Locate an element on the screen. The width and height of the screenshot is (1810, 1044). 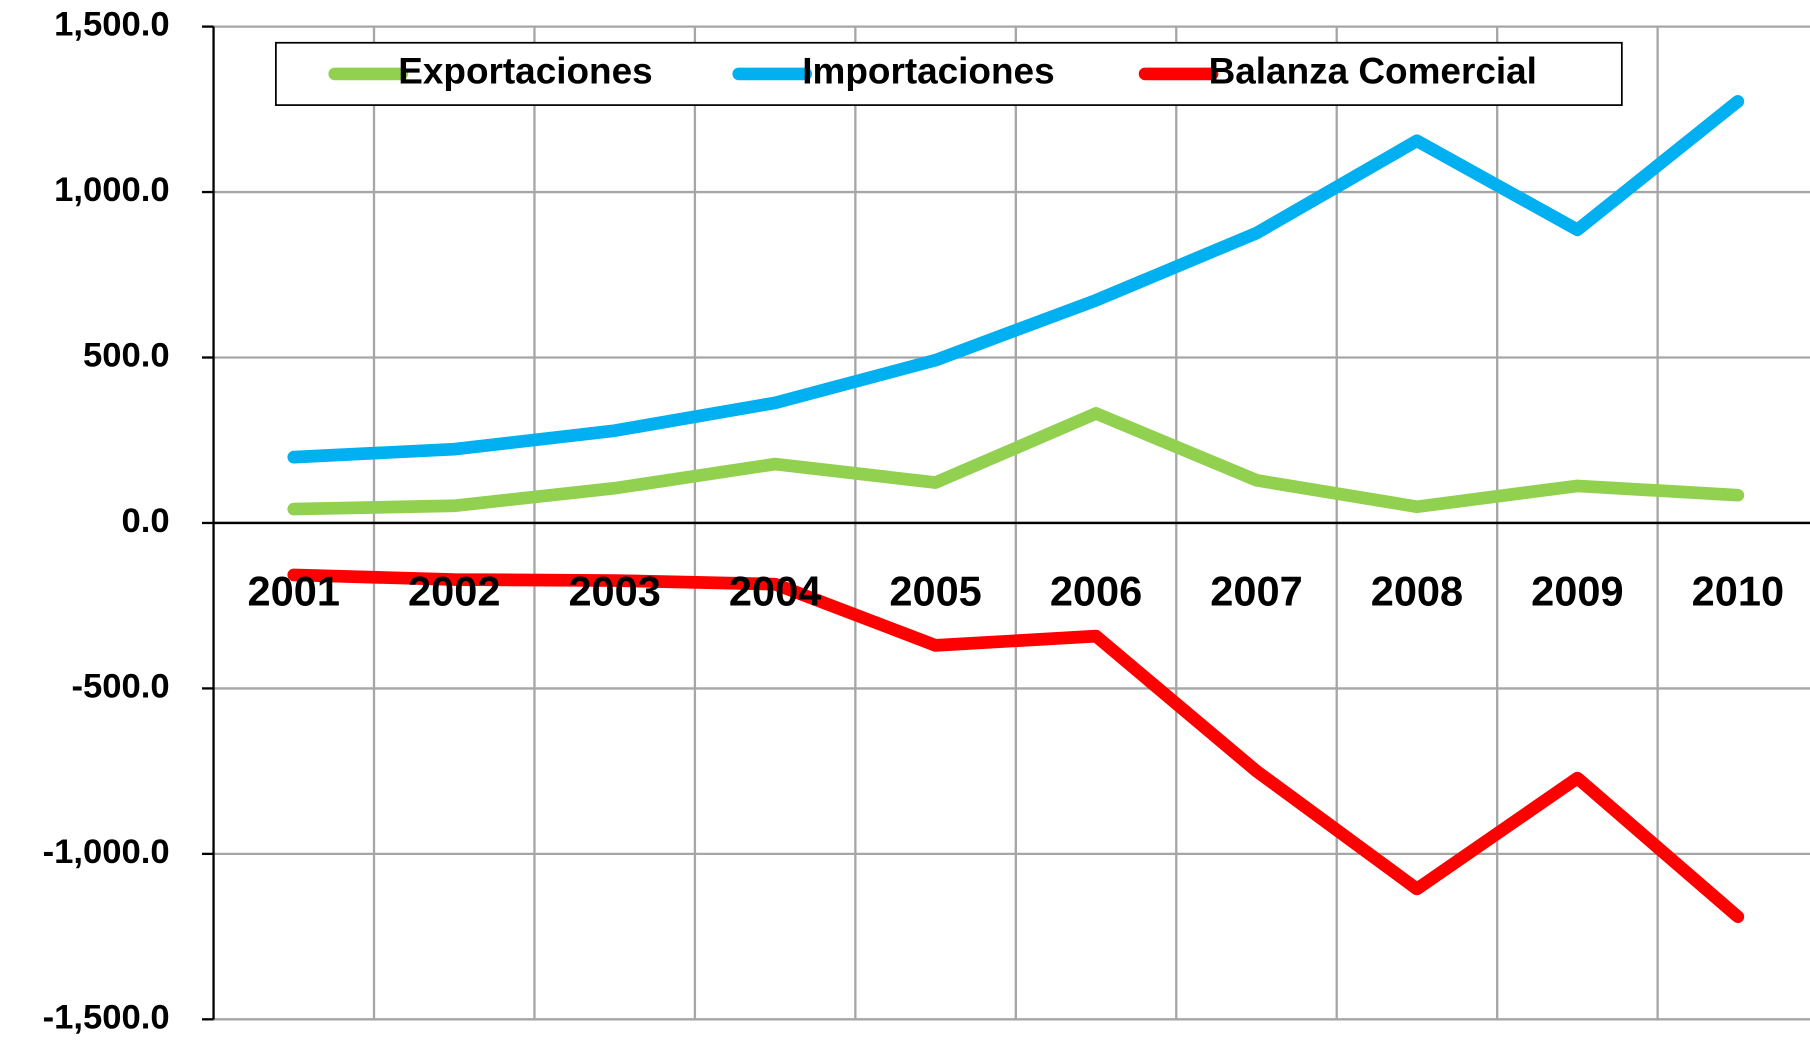
x-tick-label: 2002 is located at coordinates (454, 591).